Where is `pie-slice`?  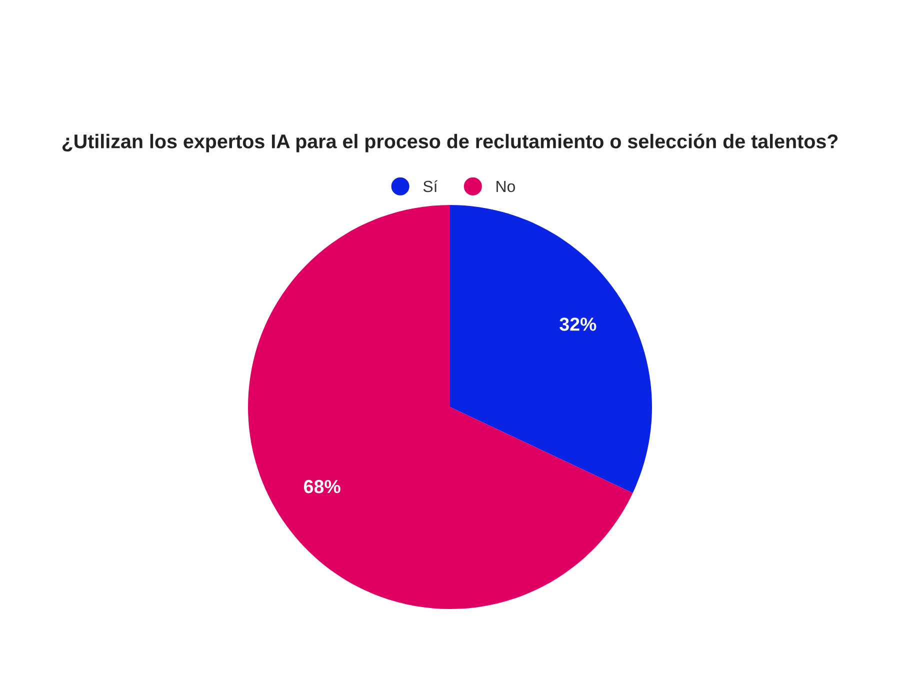
pie-slice is located at coordinates (551, 349).